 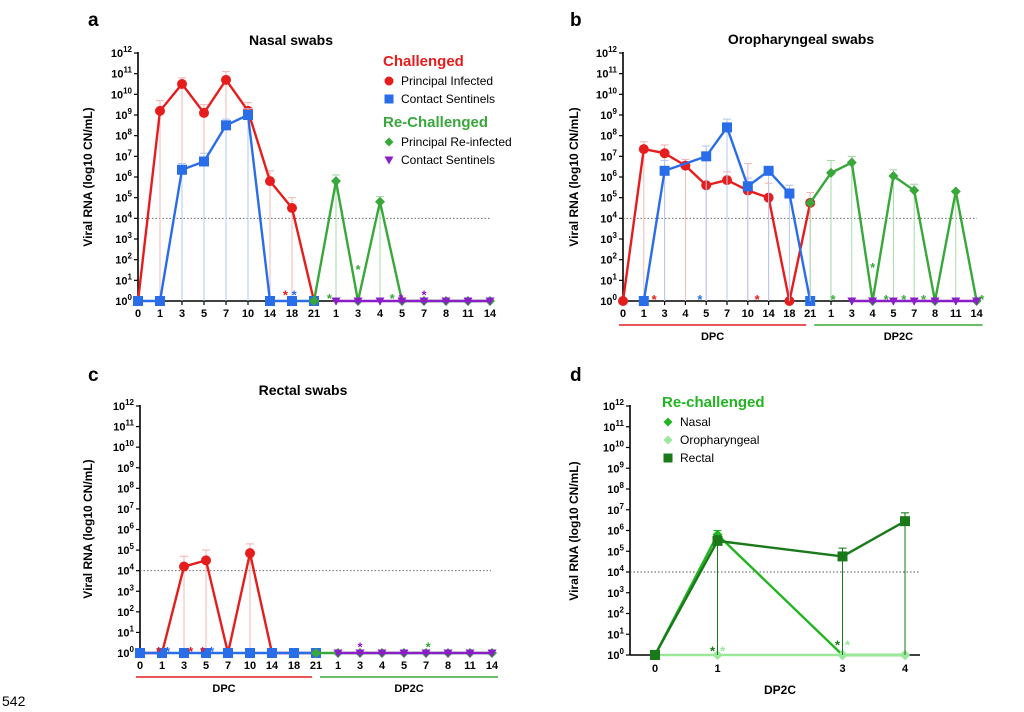 I want to click on tick-exponent: 12, so click(x=612, y=49).